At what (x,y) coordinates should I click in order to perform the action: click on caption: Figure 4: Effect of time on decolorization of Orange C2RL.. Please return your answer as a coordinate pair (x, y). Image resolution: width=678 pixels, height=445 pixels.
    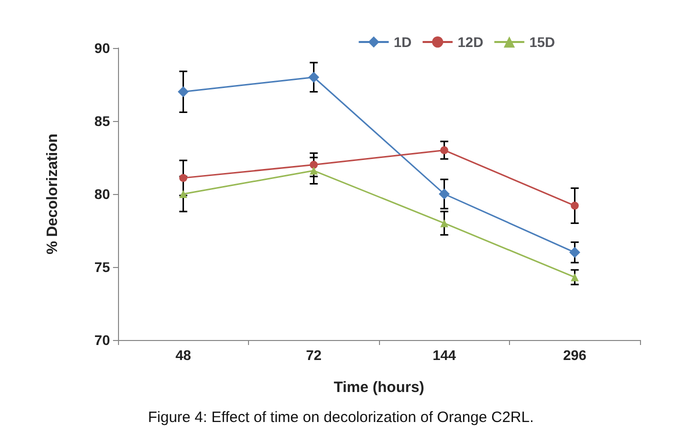
    Looking at the image, I should click on (341, 417).